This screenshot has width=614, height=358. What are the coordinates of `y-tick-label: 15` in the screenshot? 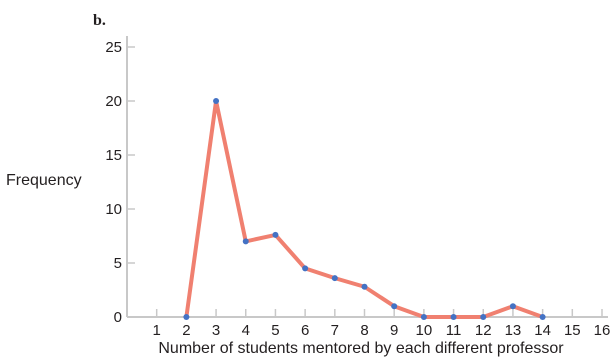 It's located at (113, 155).